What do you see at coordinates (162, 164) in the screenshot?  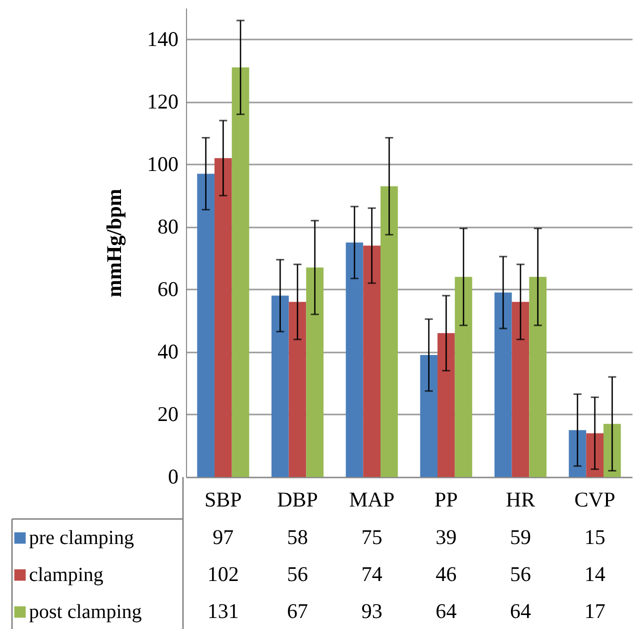 I see `y-tick-label: 100` at bounding box center [162, 164].